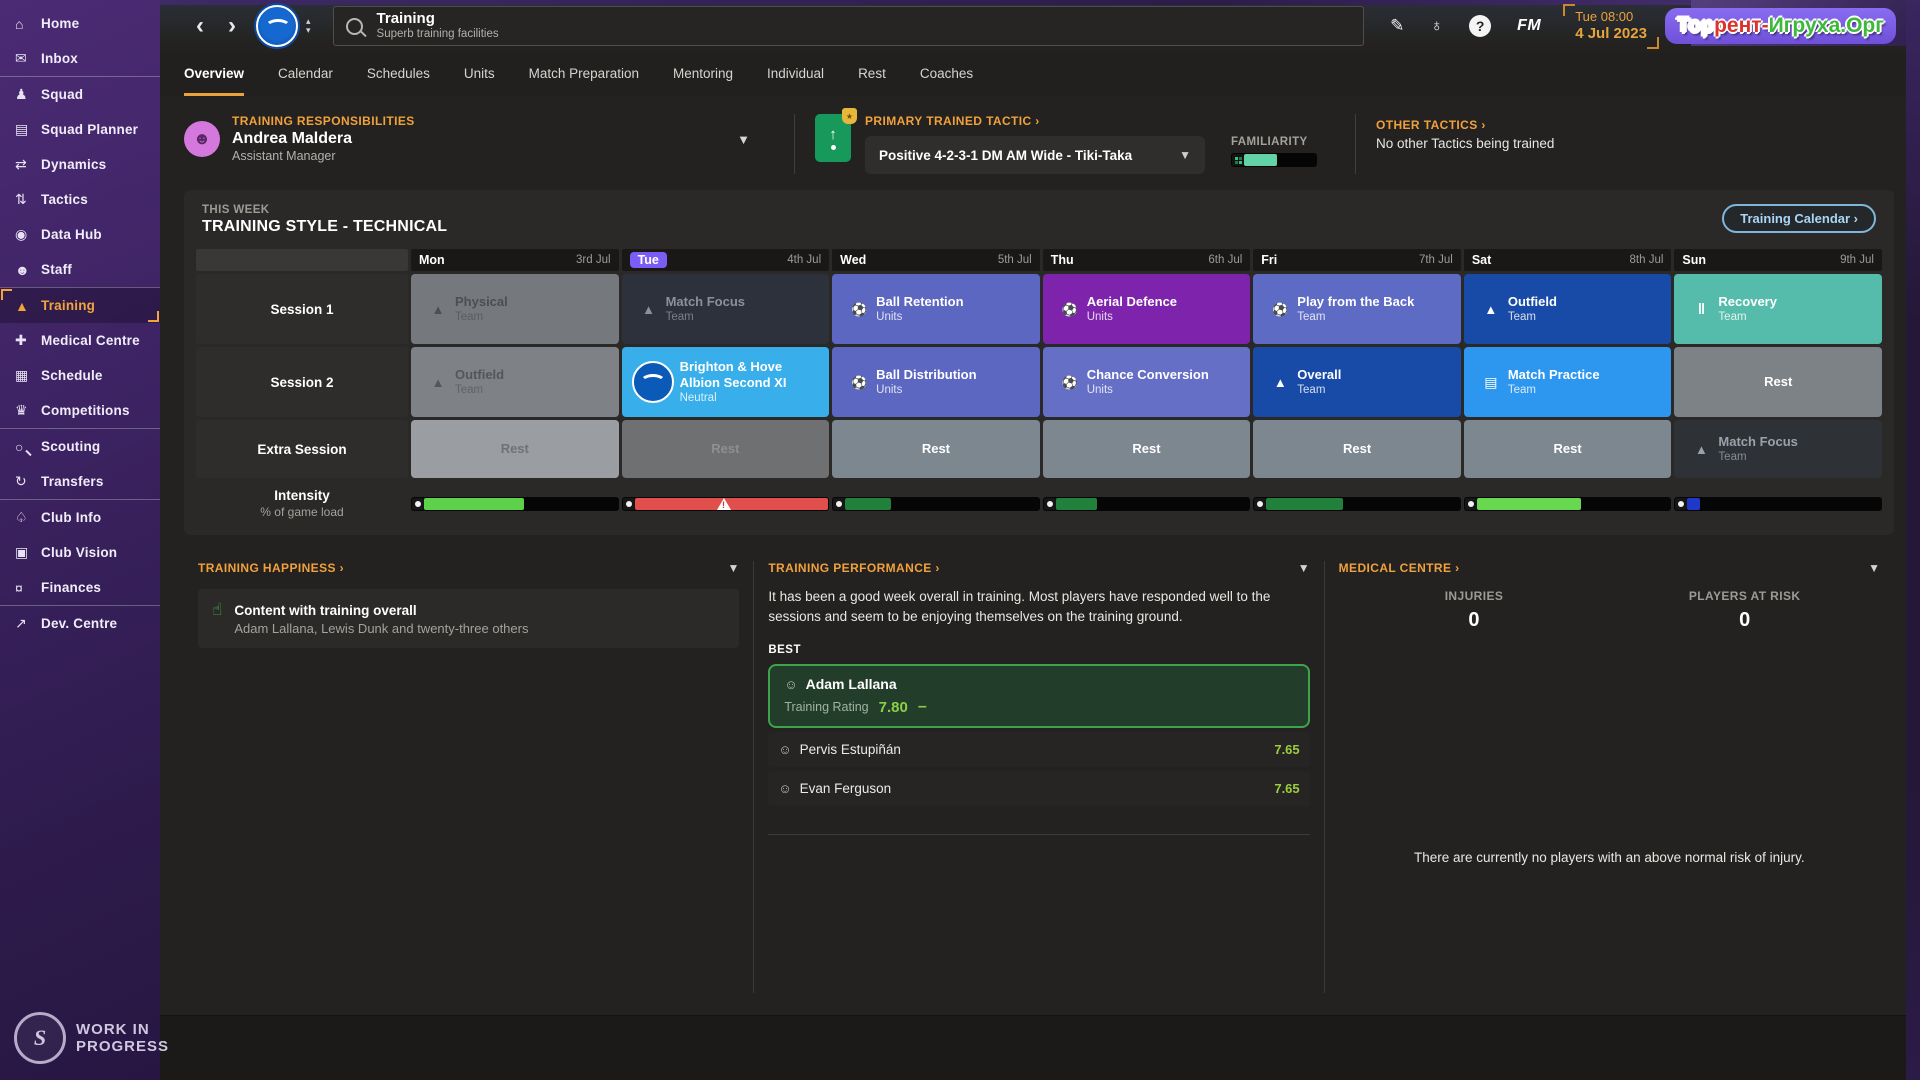  Describe the element at coordinates (59, 375) in the screenshot. I see `sidebar-item-schedule: ▦ Schedule` at that location.